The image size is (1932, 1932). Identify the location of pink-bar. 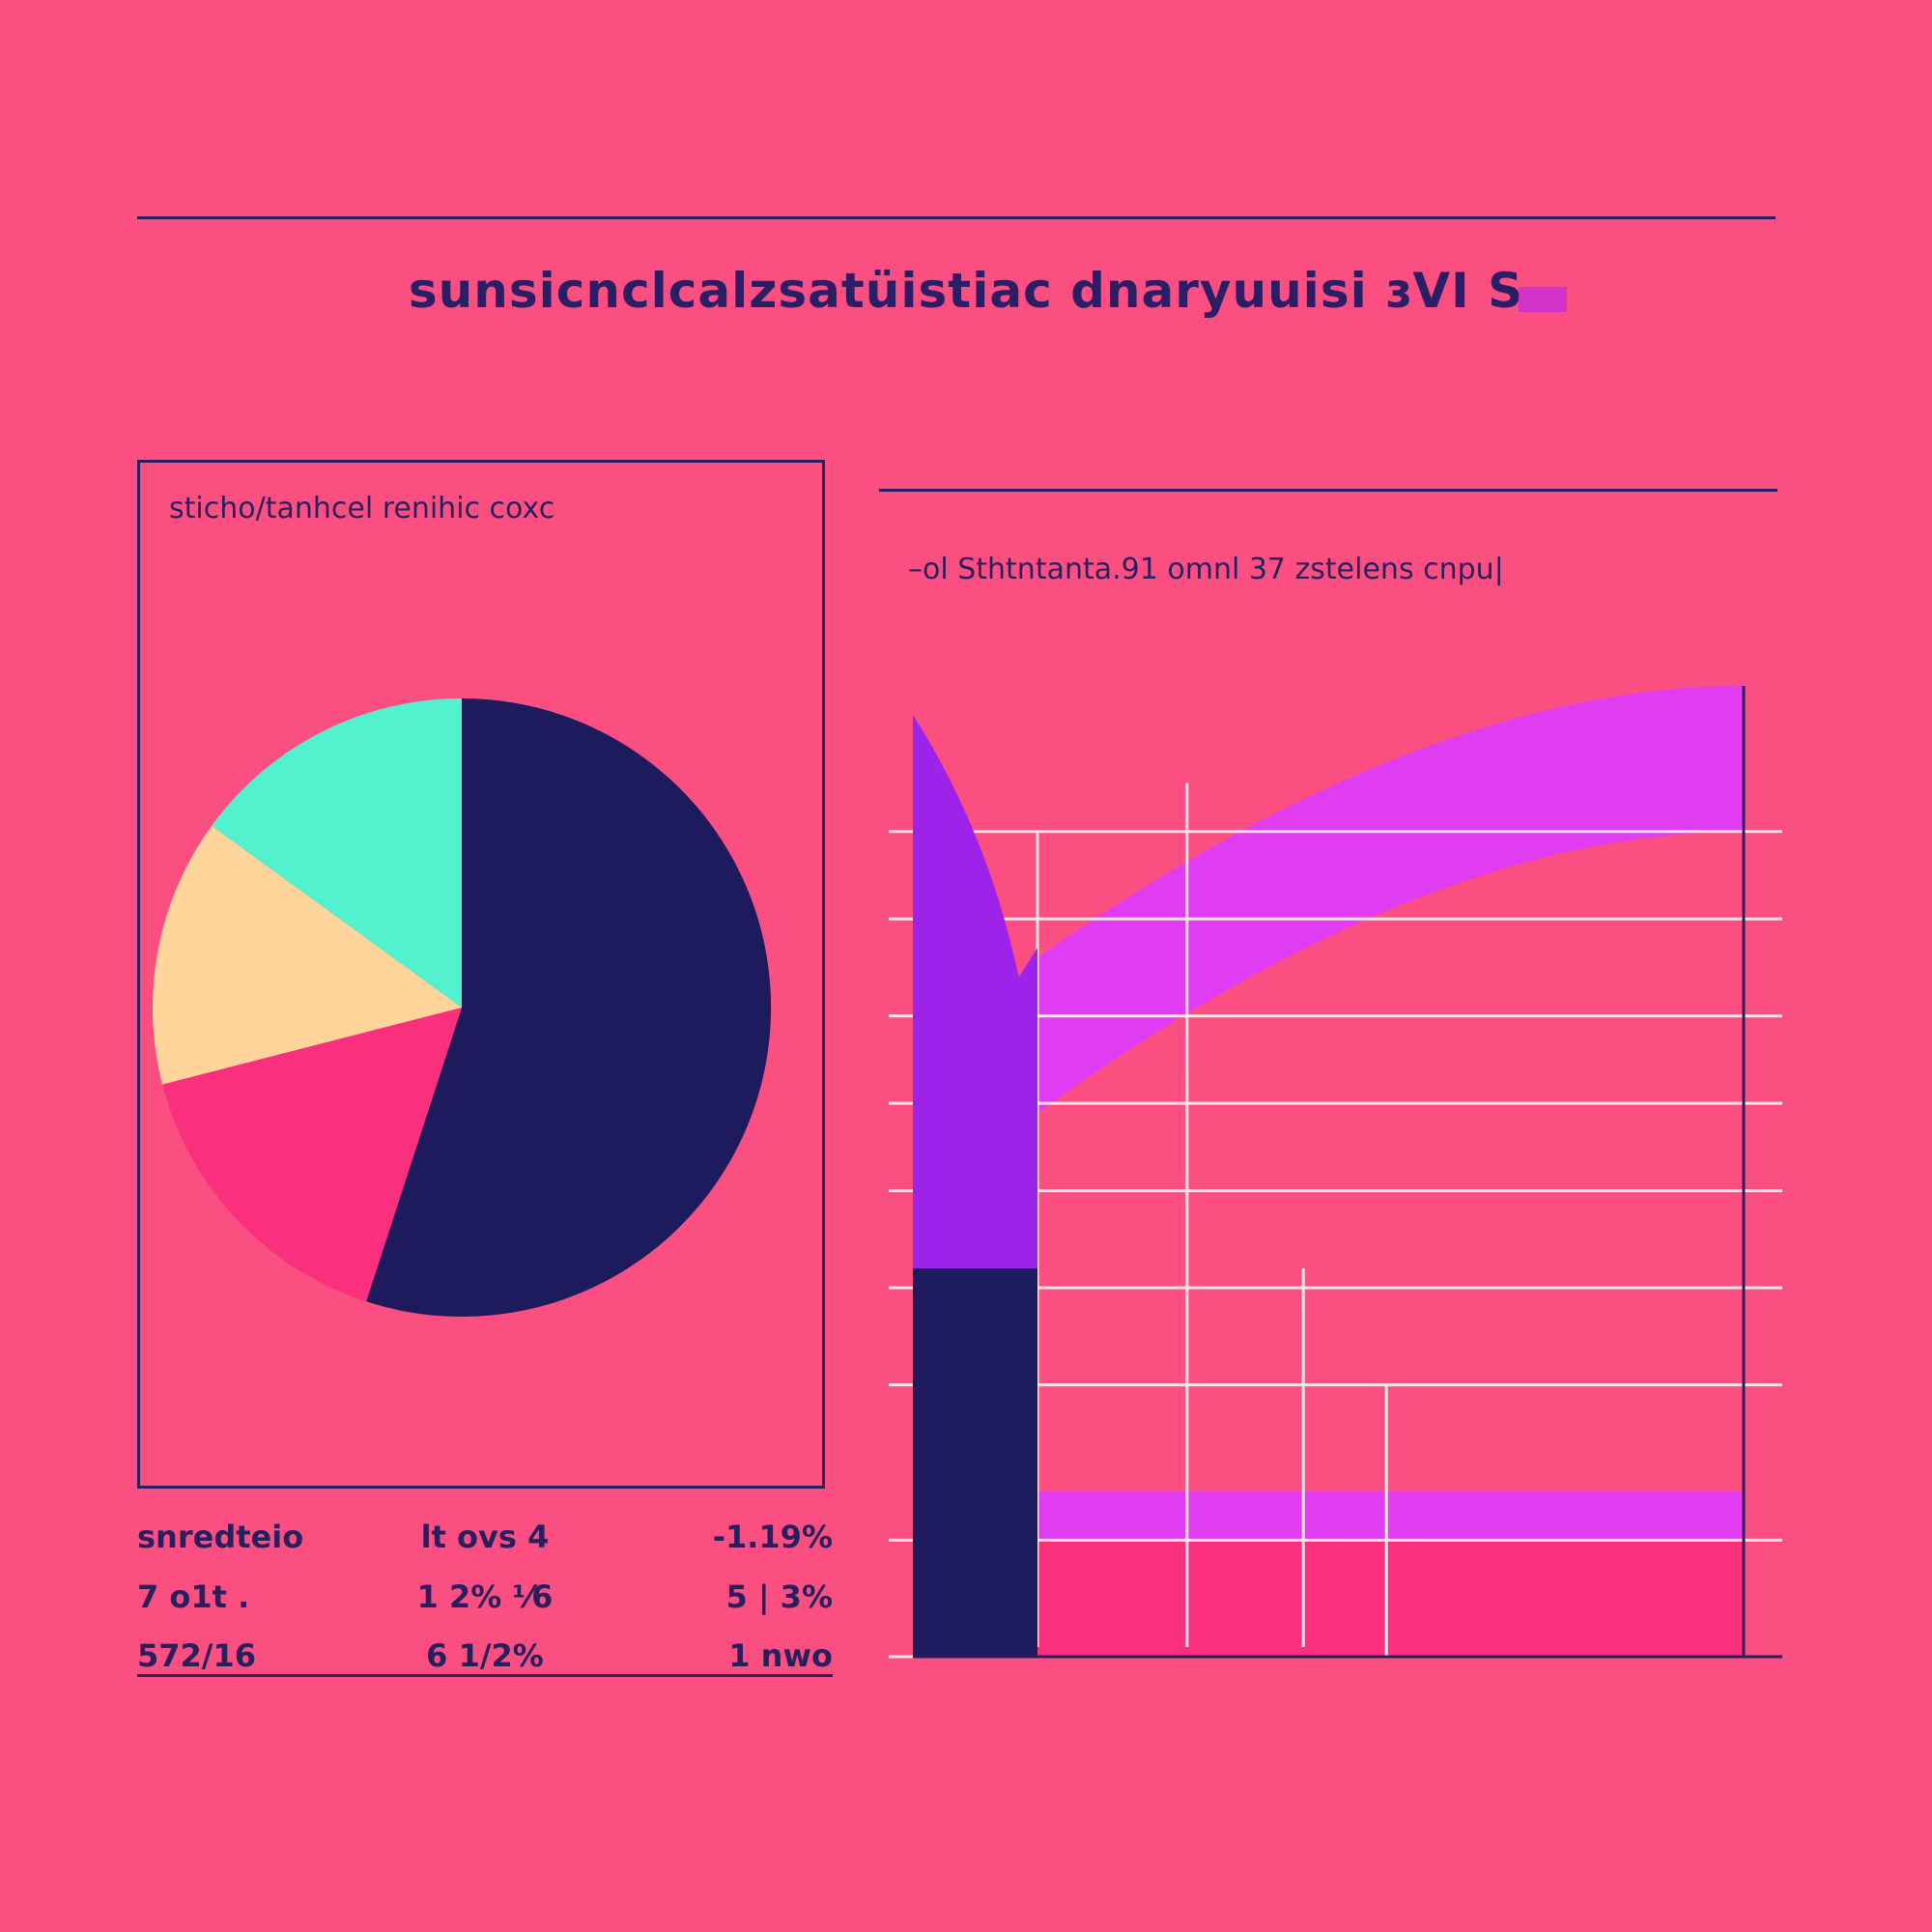
(1390, 1598).